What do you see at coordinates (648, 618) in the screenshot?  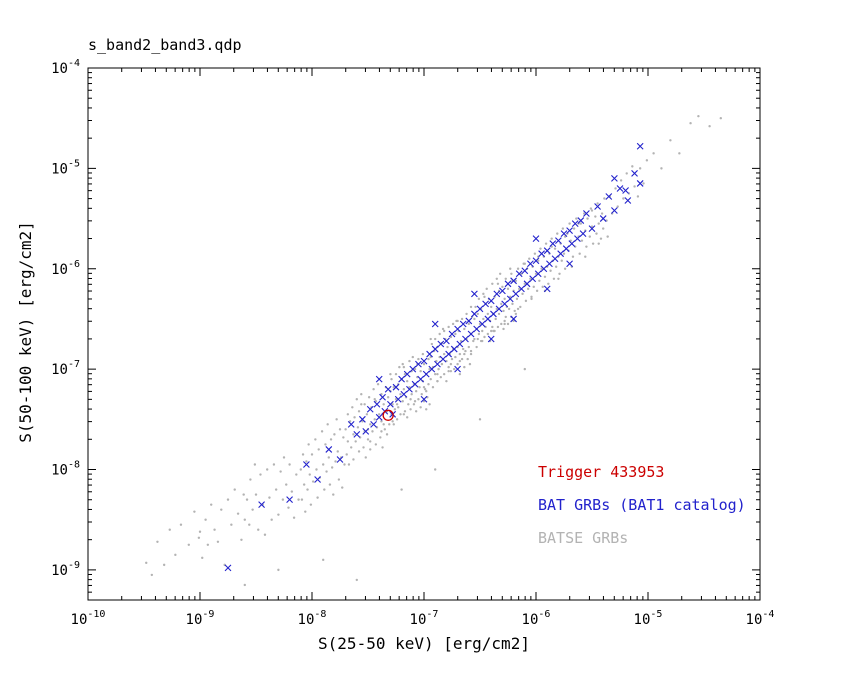 I see `x-tick-label: 10-5` at bounding box center [648, 618].